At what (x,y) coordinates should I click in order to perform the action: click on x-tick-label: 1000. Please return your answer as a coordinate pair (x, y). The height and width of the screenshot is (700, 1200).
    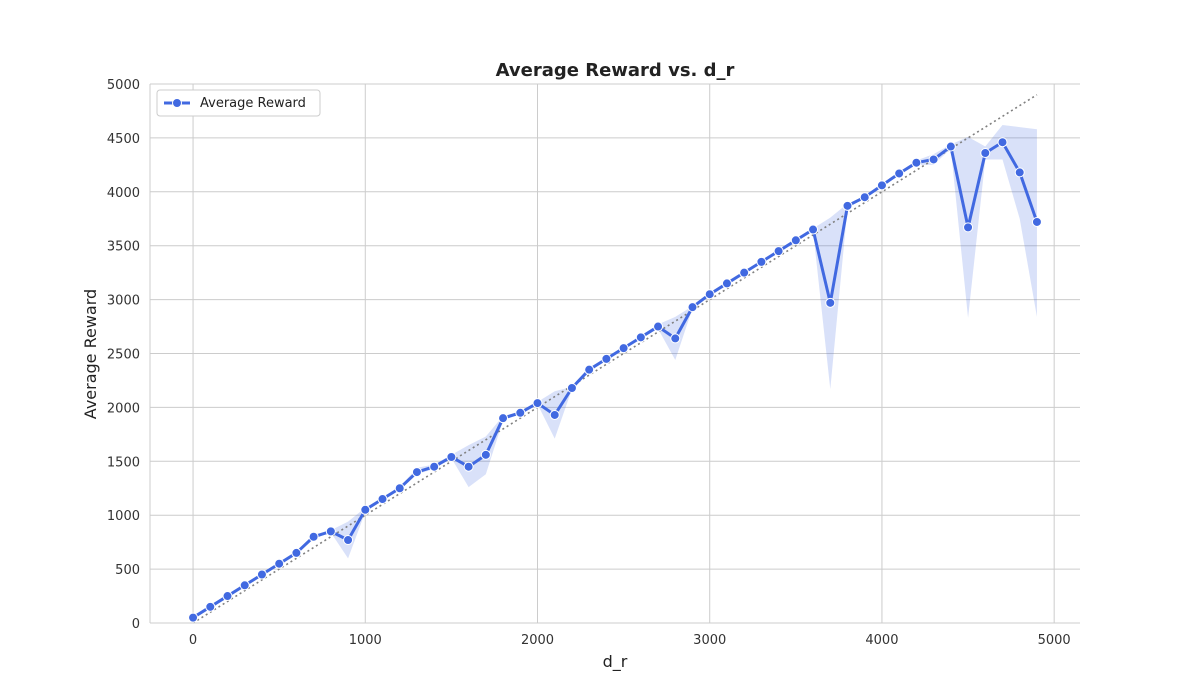
    Looking at the image, I should click on (365, 640).